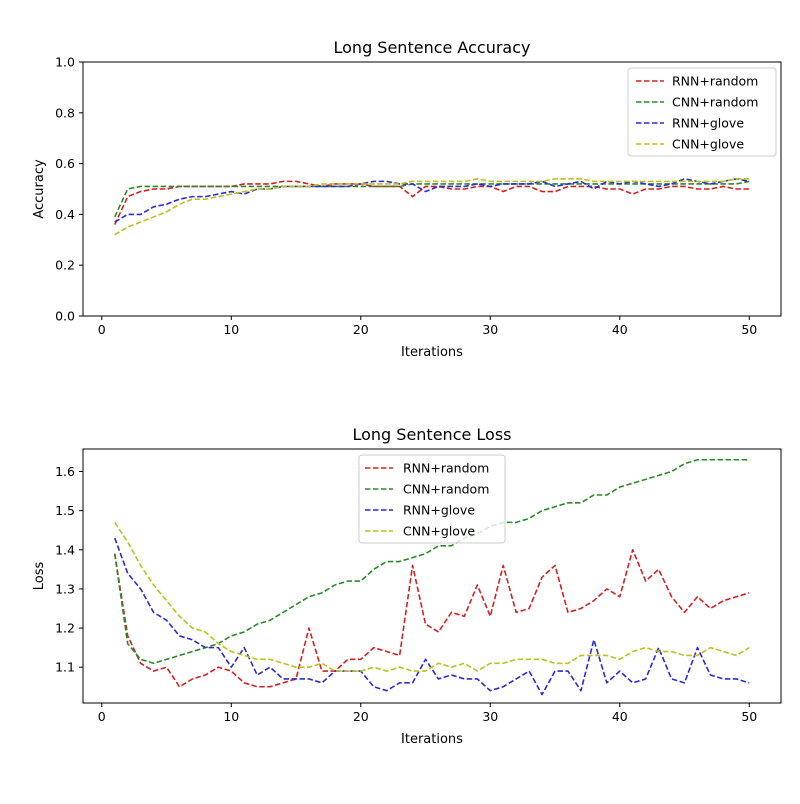 This screenshot has height=804, width=800. I want to click on accuracy-x-axis-label: Iterations, so click(432, 352).